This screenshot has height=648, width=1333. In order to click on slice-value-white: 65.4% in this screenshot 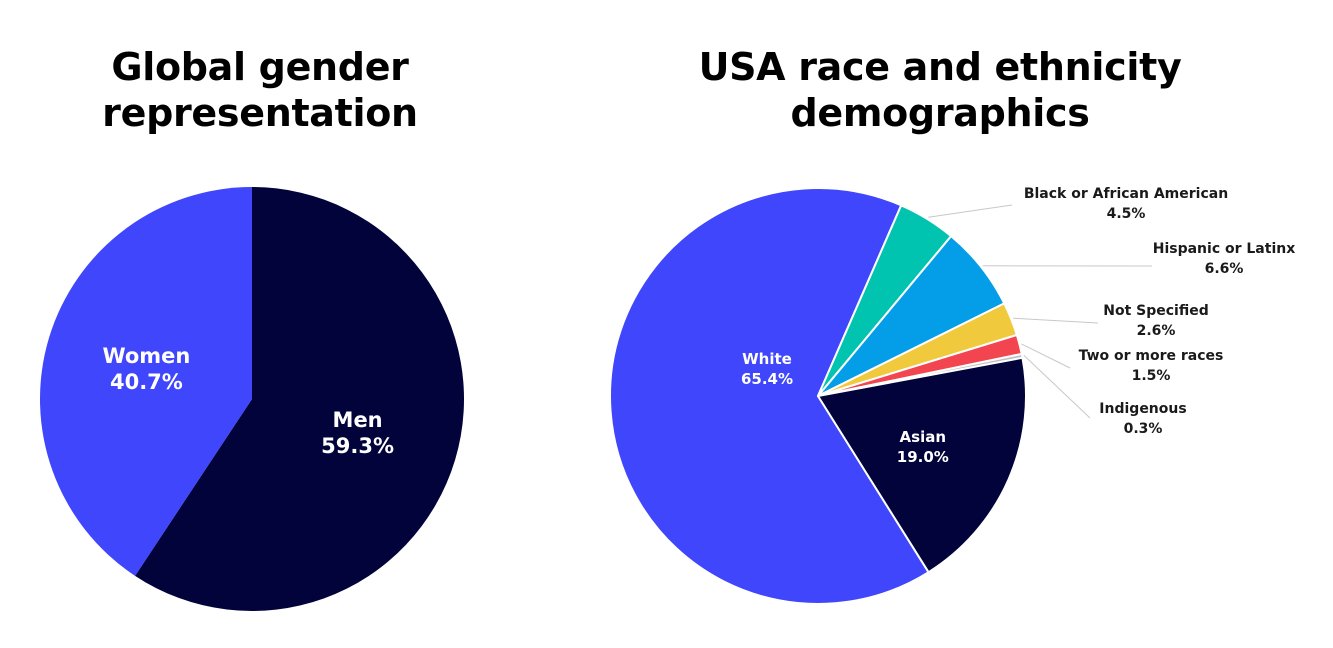, I will do `click(767, 379)`.